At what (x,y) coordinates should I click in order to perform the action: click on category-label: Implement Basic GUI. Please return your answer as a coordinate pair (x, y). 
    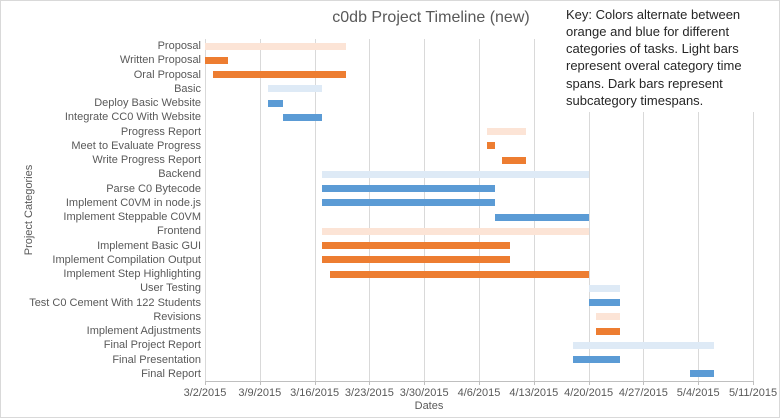
    Looking at the image, I should click on (149, 245).